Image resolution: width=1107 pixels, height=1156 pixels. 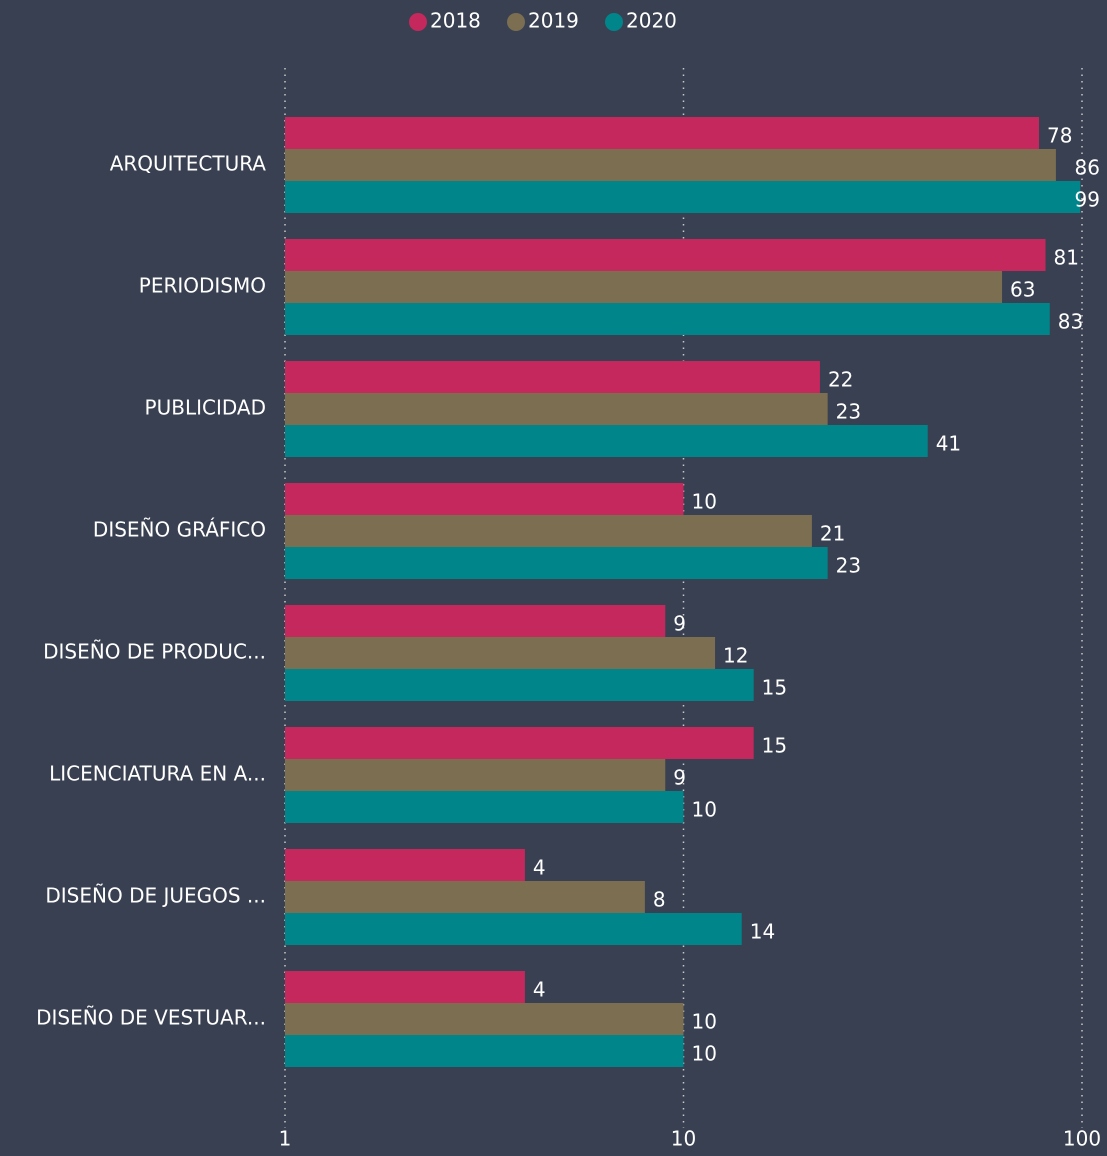 I want to click on data-label: 8, so click(x=659, y=900).